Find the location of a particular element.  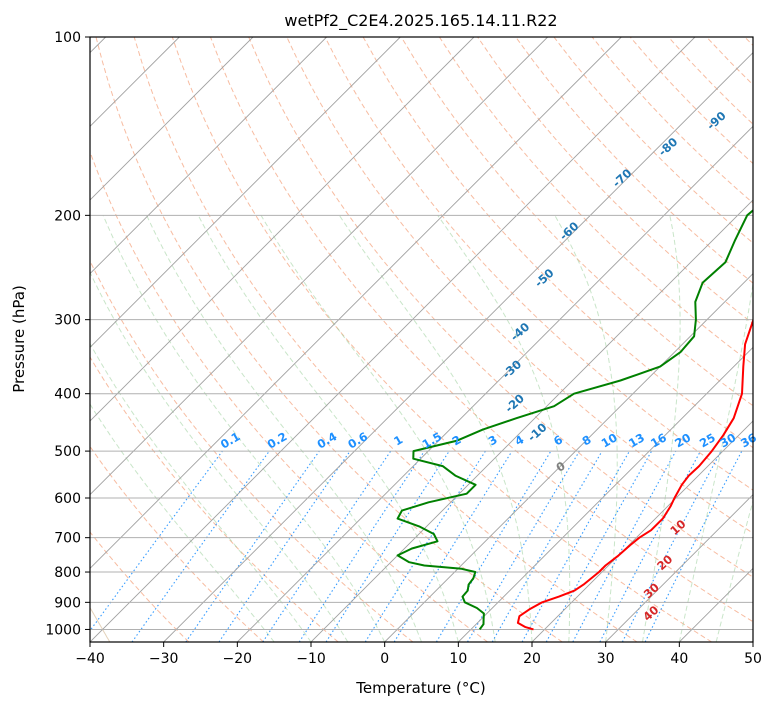

y-tick-label: 800 is located at coordinates (67, 573).